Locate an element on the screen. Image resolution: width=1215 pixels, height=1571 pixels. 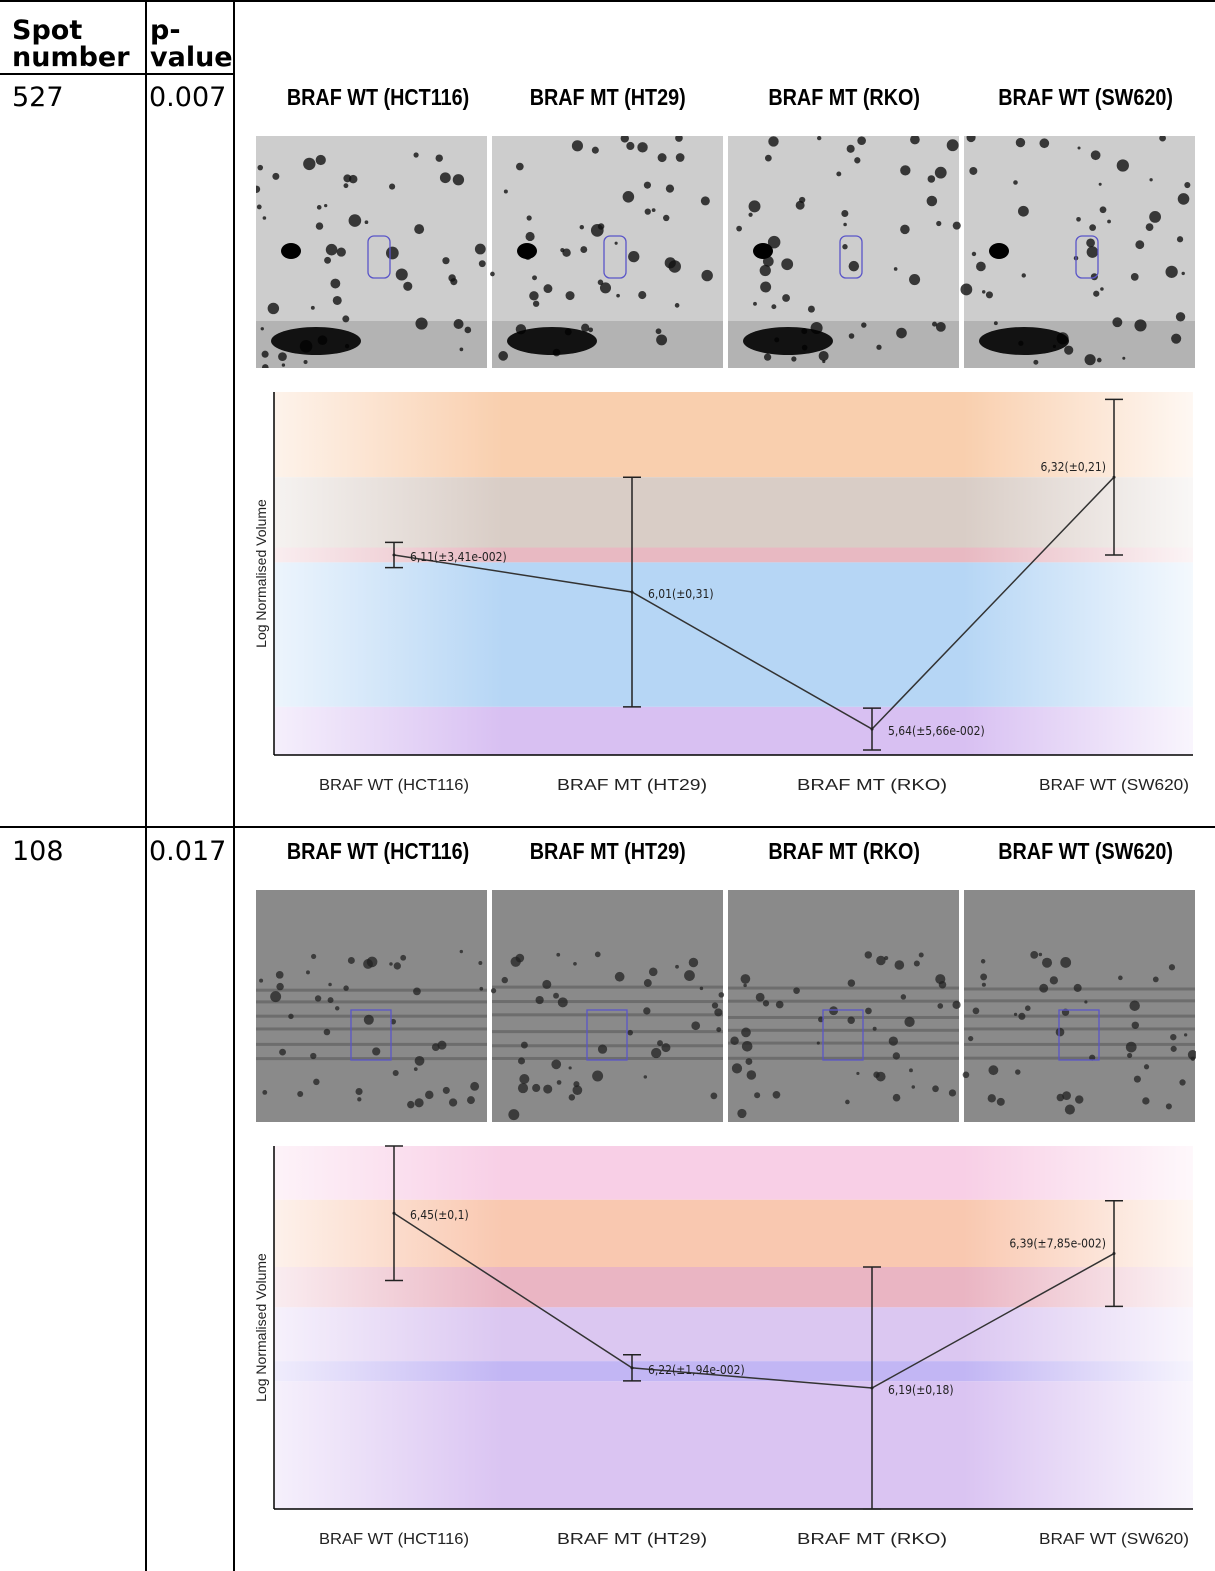
data-label: 5,64(±5,66e-002) is located at coordinates (936, 731).